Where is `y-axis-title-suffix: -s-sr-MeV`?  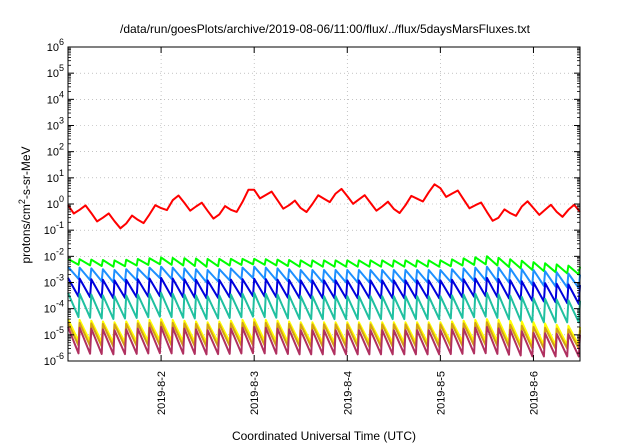 y-axis-title-suffix: -s-sr-MeV is located at coordinates (26, 172).